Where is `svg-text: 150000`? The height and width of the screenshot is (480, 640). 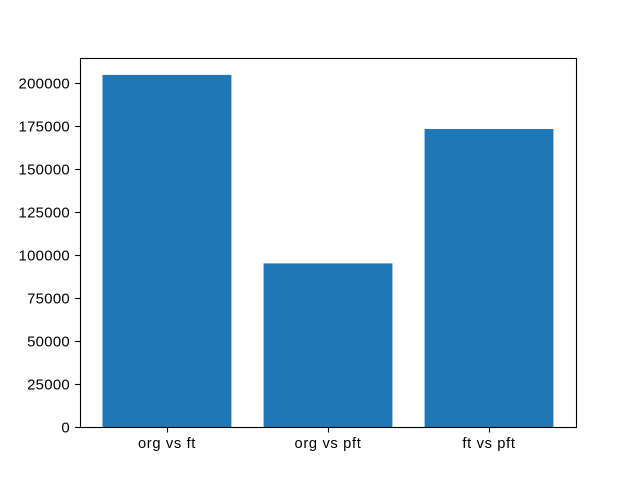 svg-text: 150000 is located at coordinates (45, 170).